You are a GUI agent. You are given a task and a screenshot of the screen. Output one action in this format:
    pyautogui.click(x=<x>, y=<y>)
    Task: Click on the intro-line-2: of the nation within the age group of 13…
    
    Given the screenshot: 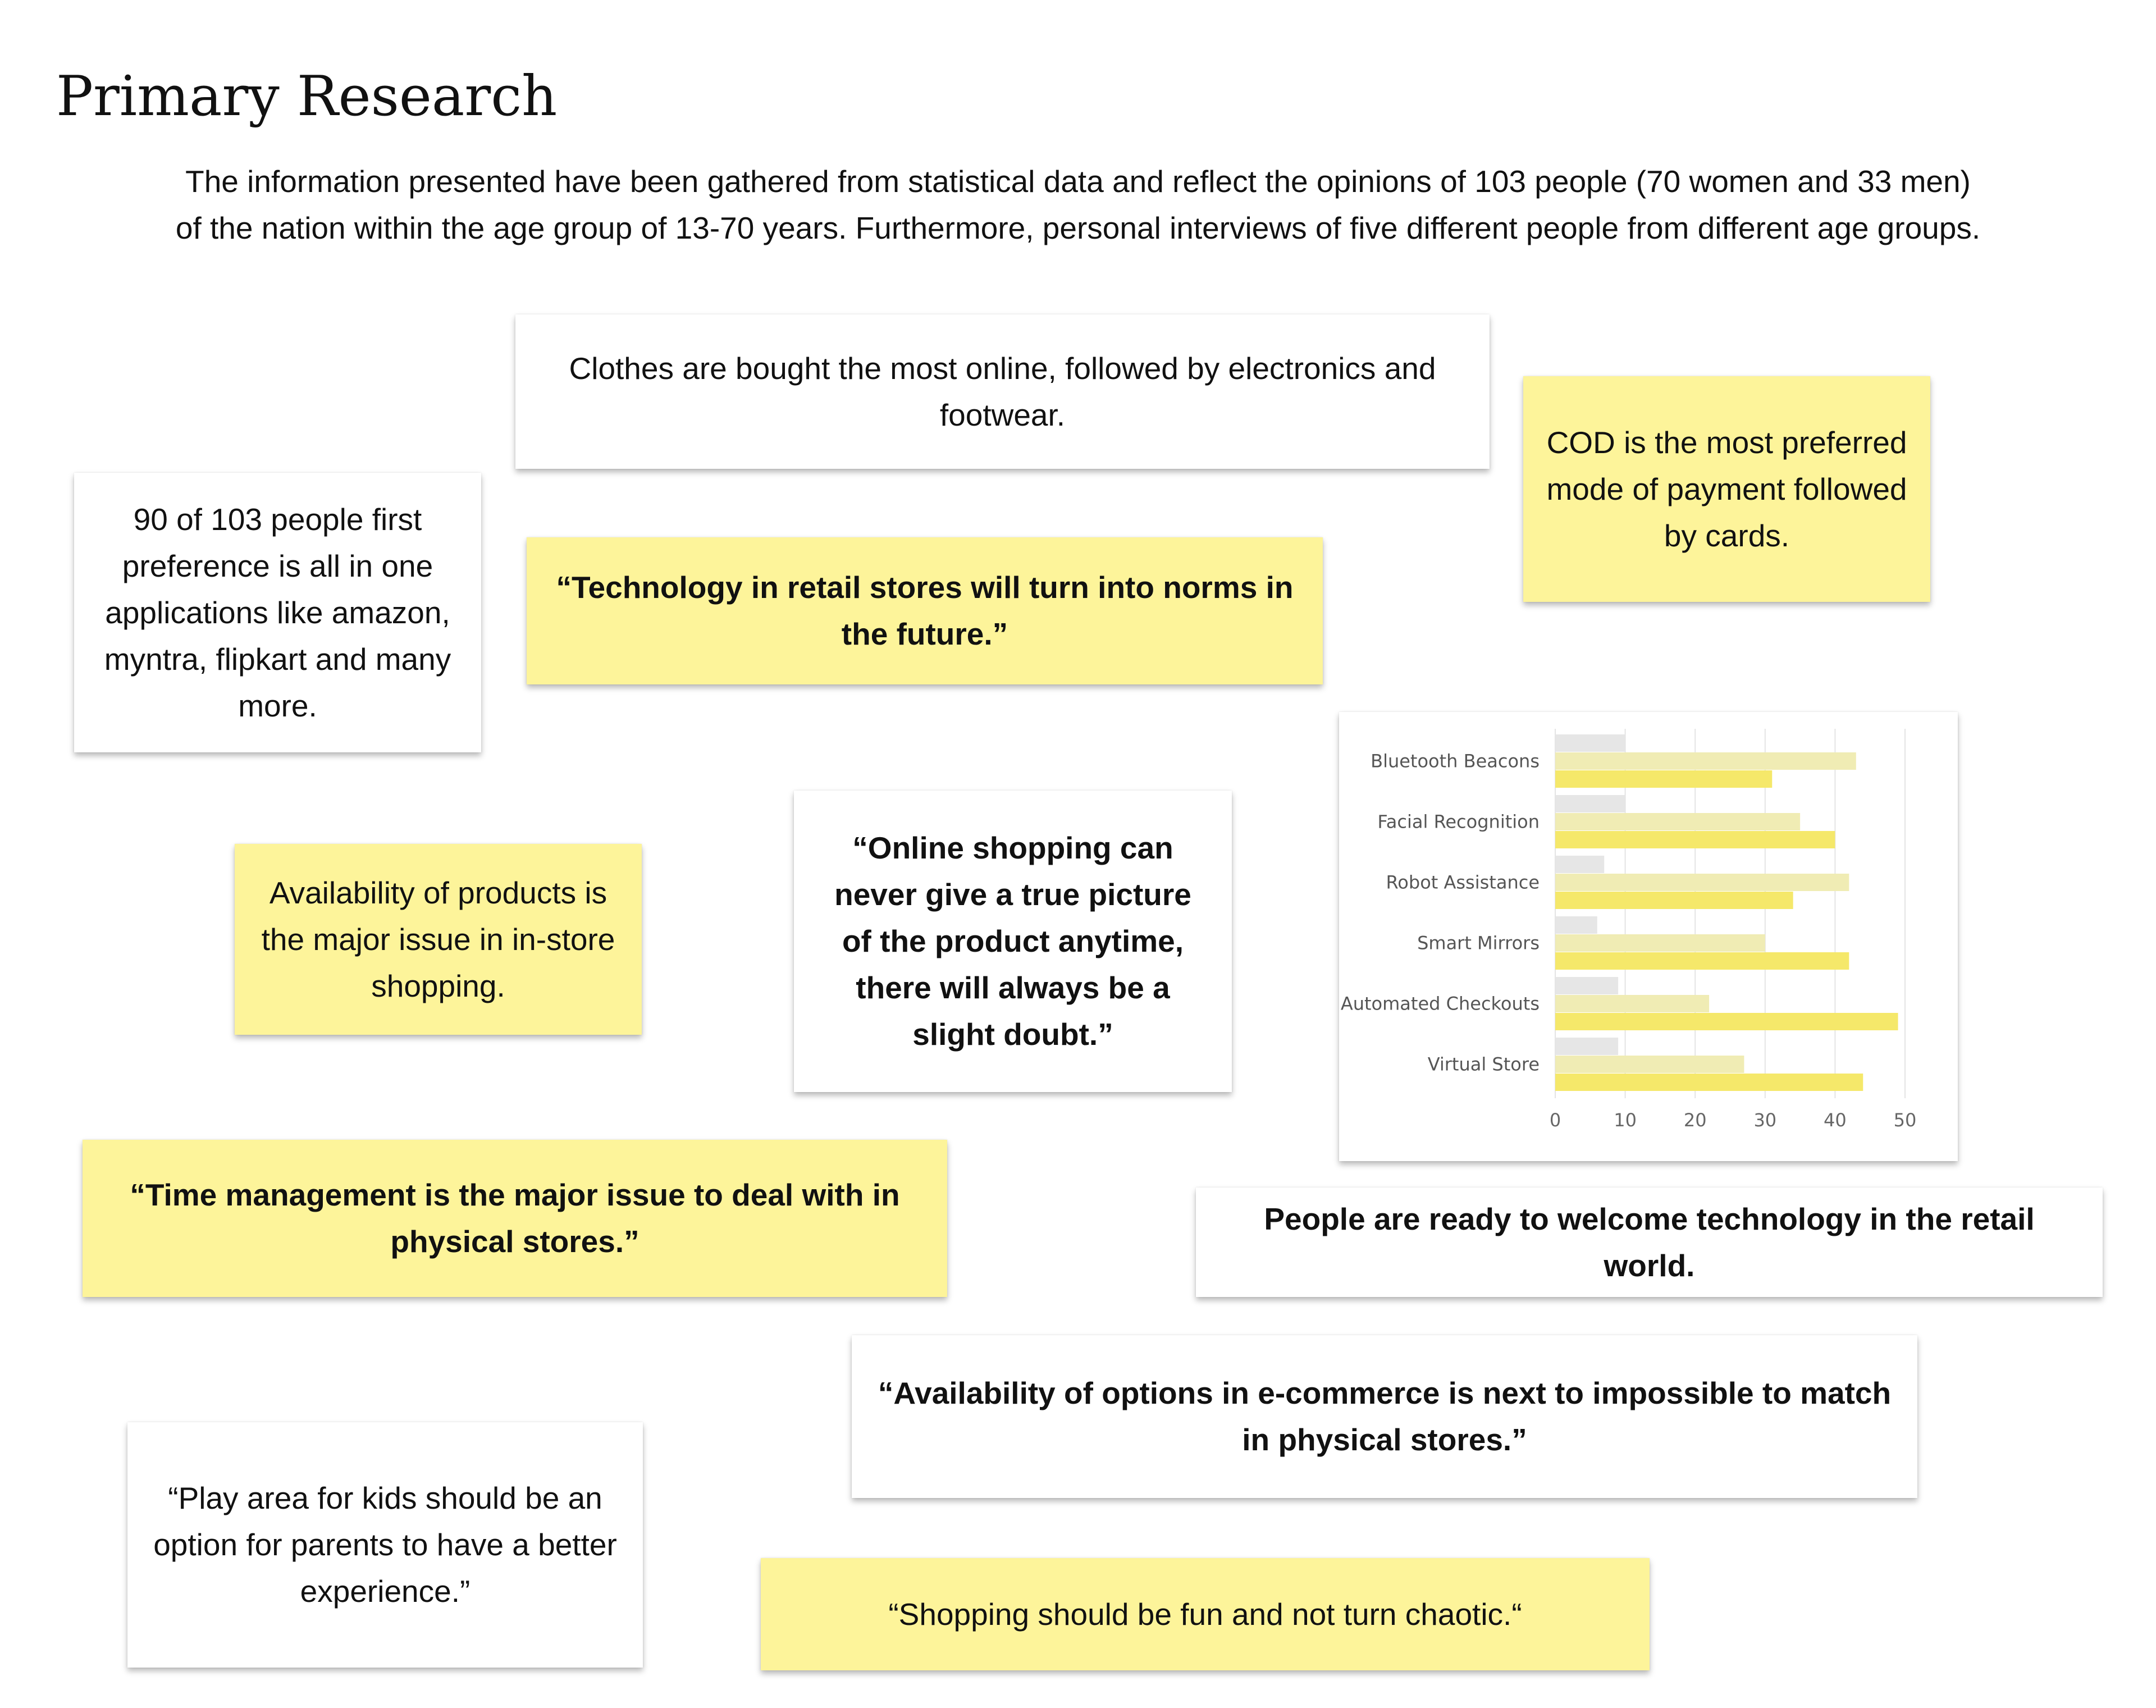 What is the action you would take?
    pyautogui.click(x=1078, y=228)
    